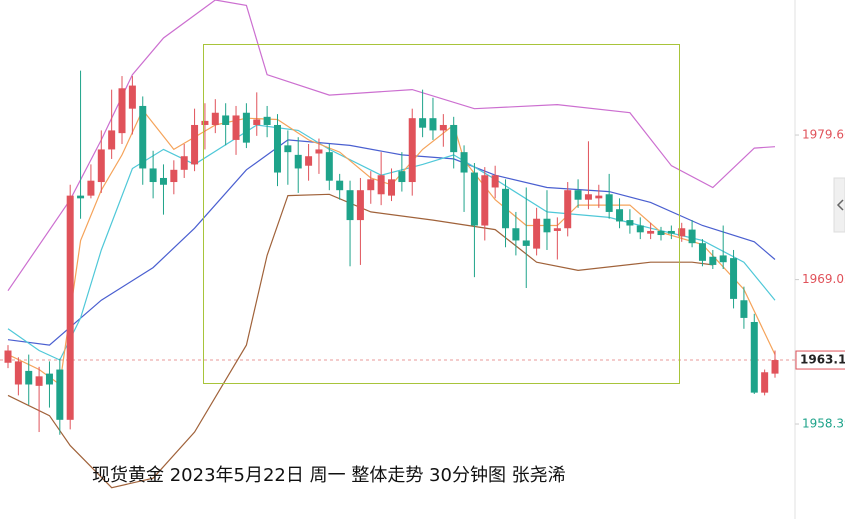 The width and height of the screenshot is (845, 519). I want to click on y-tick-label: 1958.39, so click(823, 424).